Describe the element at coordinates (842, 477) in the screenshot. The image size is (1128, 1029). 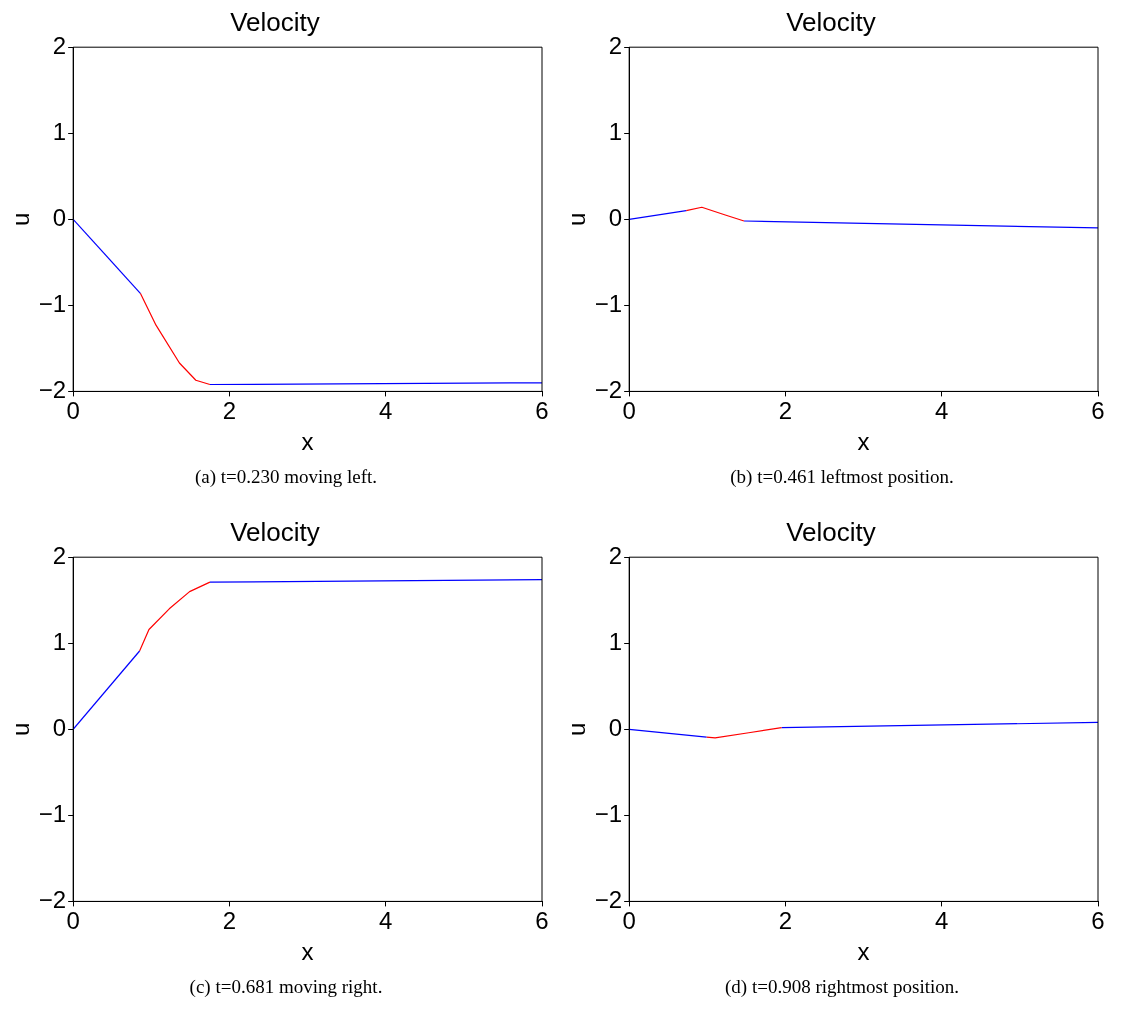
I see `text: (b) t=0.461 leftmost position.` at that location.